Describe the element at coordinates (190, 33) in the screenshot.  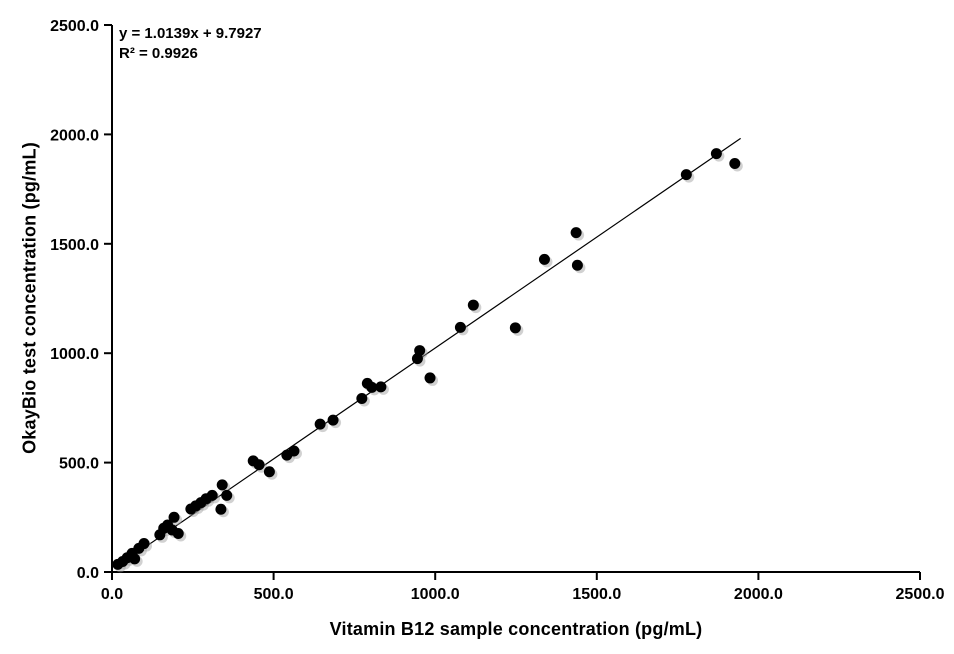
I see `trendline-equation: y = 1.0139x + 9.7927` at that location.